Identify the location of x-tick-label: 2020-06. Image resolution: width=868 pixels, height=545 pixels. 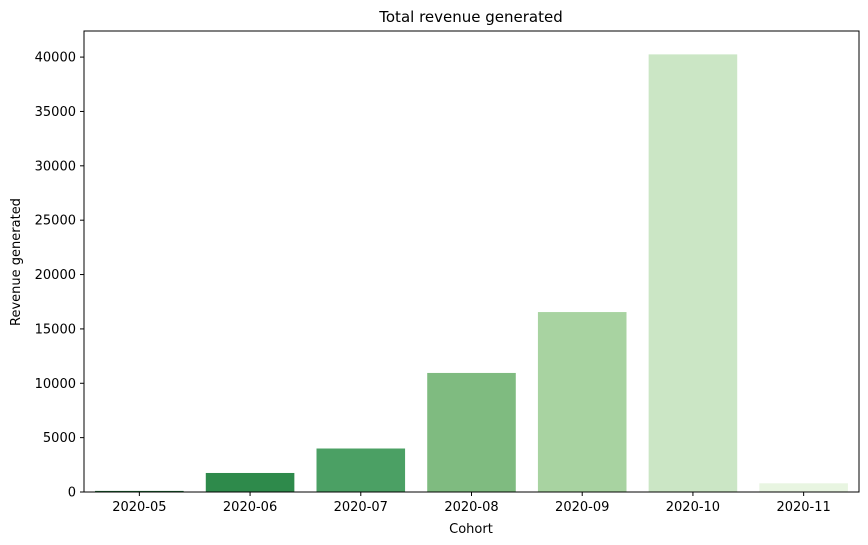
(250, 507).